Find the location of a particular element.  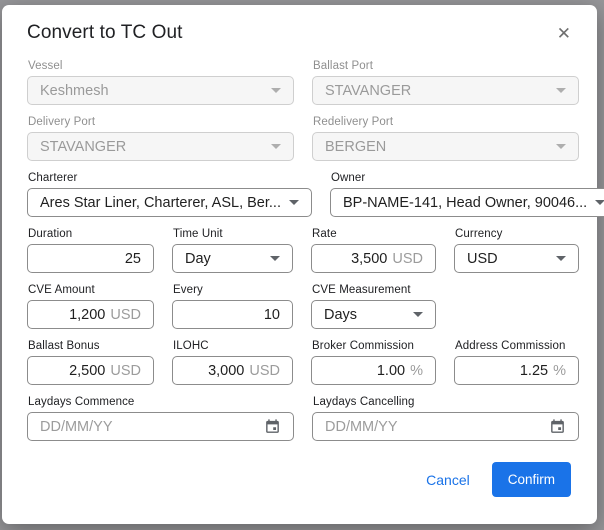

ballast-port-select: STAVANGER is located at coordinates (445, 90).